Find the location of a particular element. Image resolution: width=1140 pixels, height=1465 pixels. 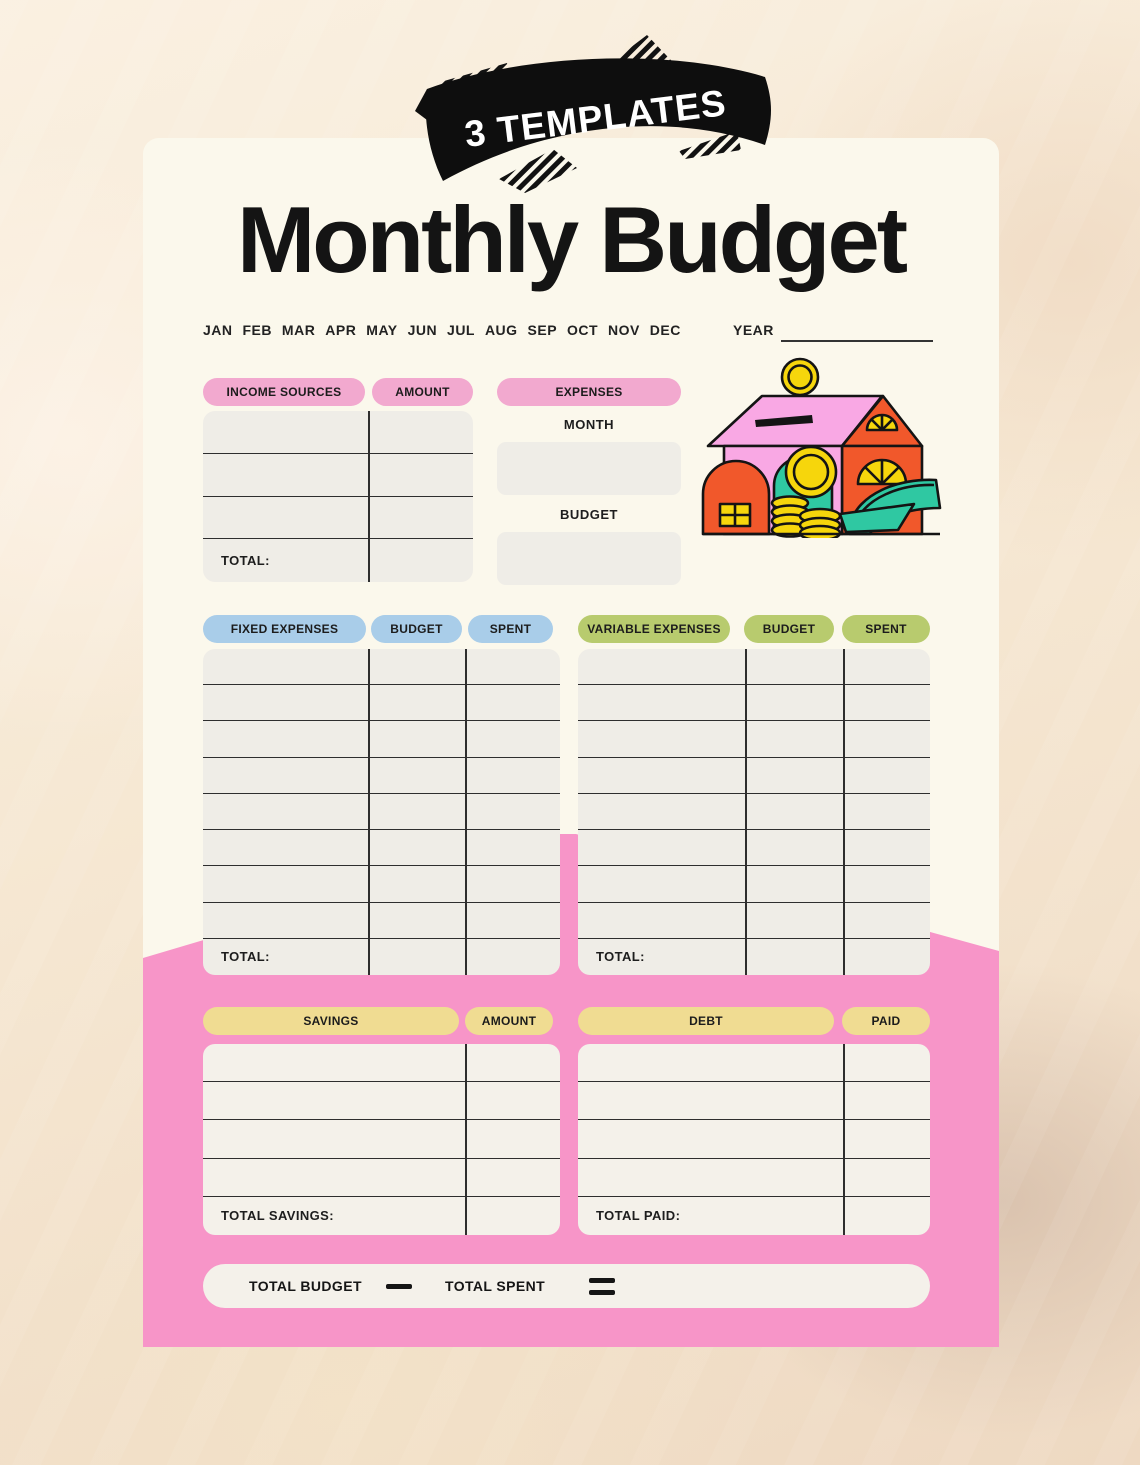

month-jun: JUN is located at coordinates (422, 330).